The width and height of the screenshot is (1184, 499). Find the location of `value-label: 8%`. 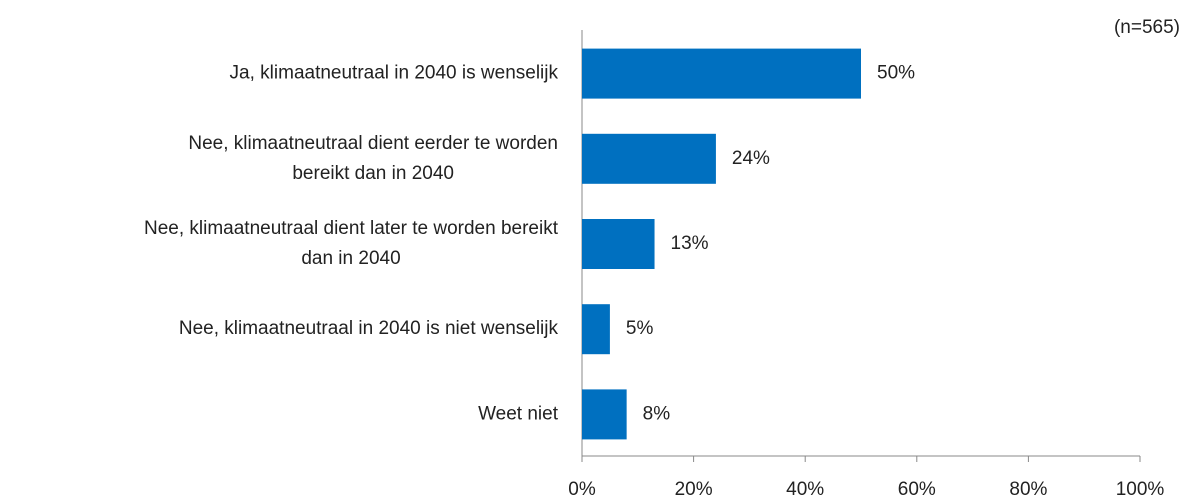

value-label: 8% is located at coordinates (657, 413).